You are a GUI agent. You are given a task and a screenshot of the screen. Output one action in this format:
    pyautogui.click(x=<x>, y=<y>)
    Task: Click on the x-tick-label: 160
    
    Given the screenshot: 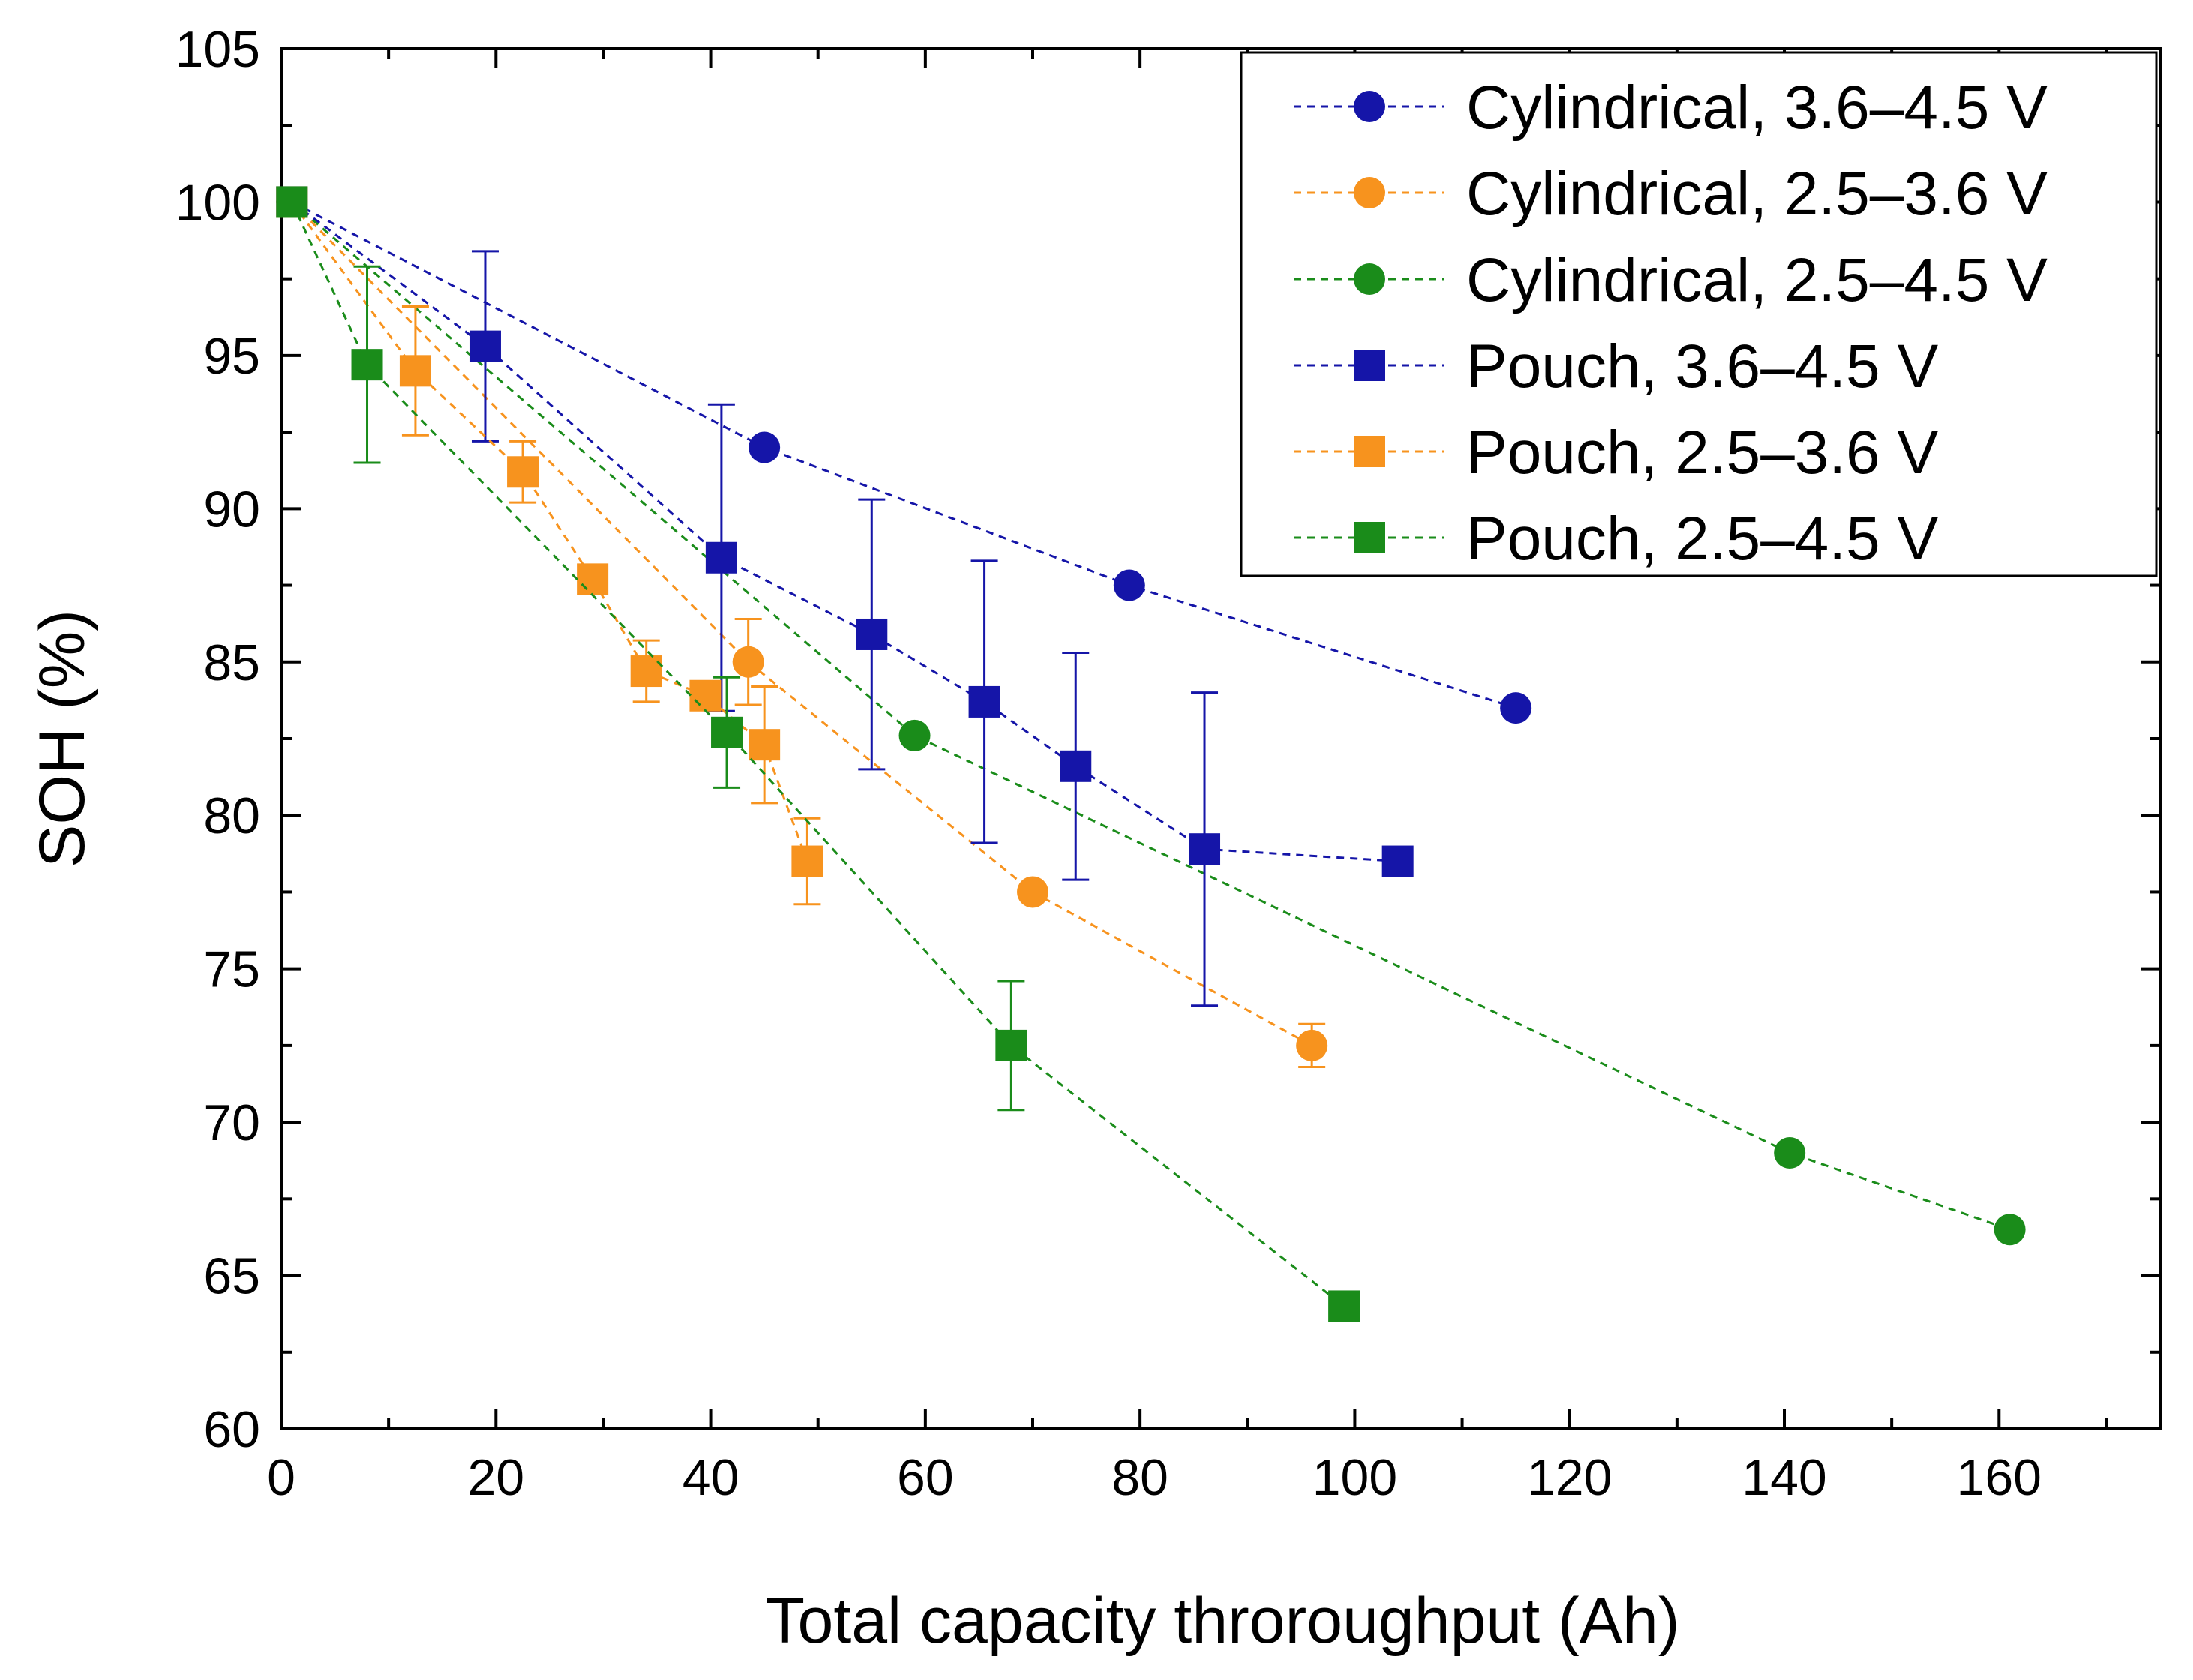 What is the action you would take?
    pyautogui.click(x=1999, y=1477)
    